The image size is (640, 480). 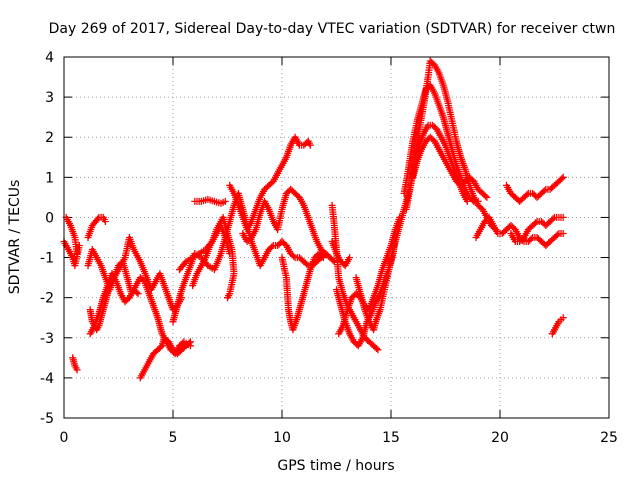 What do you see at coordinates (282, 438) in the screenshot?
I see `x-tick-label: 10` at bounding box center [282, 438].